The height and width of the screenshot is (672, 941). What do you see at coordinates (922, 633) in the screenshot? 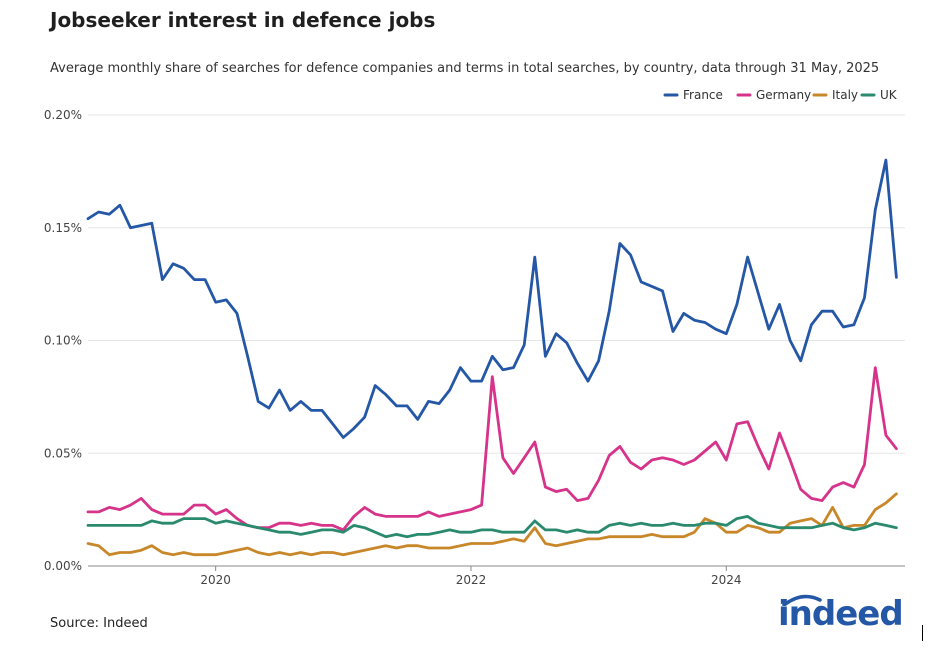
I see `text-cursor` at bounding box center [922, 633].